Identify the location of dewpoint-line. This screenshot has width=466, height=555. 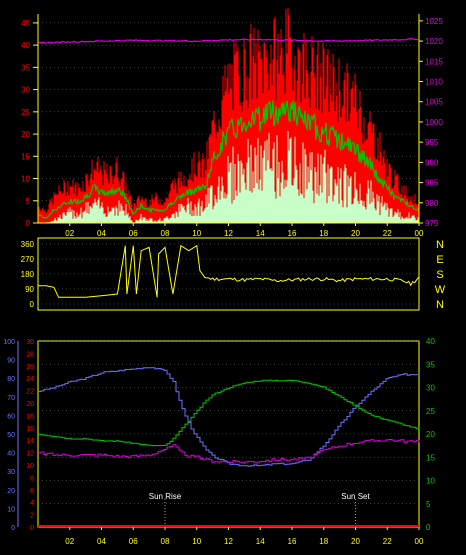
(229, 451).